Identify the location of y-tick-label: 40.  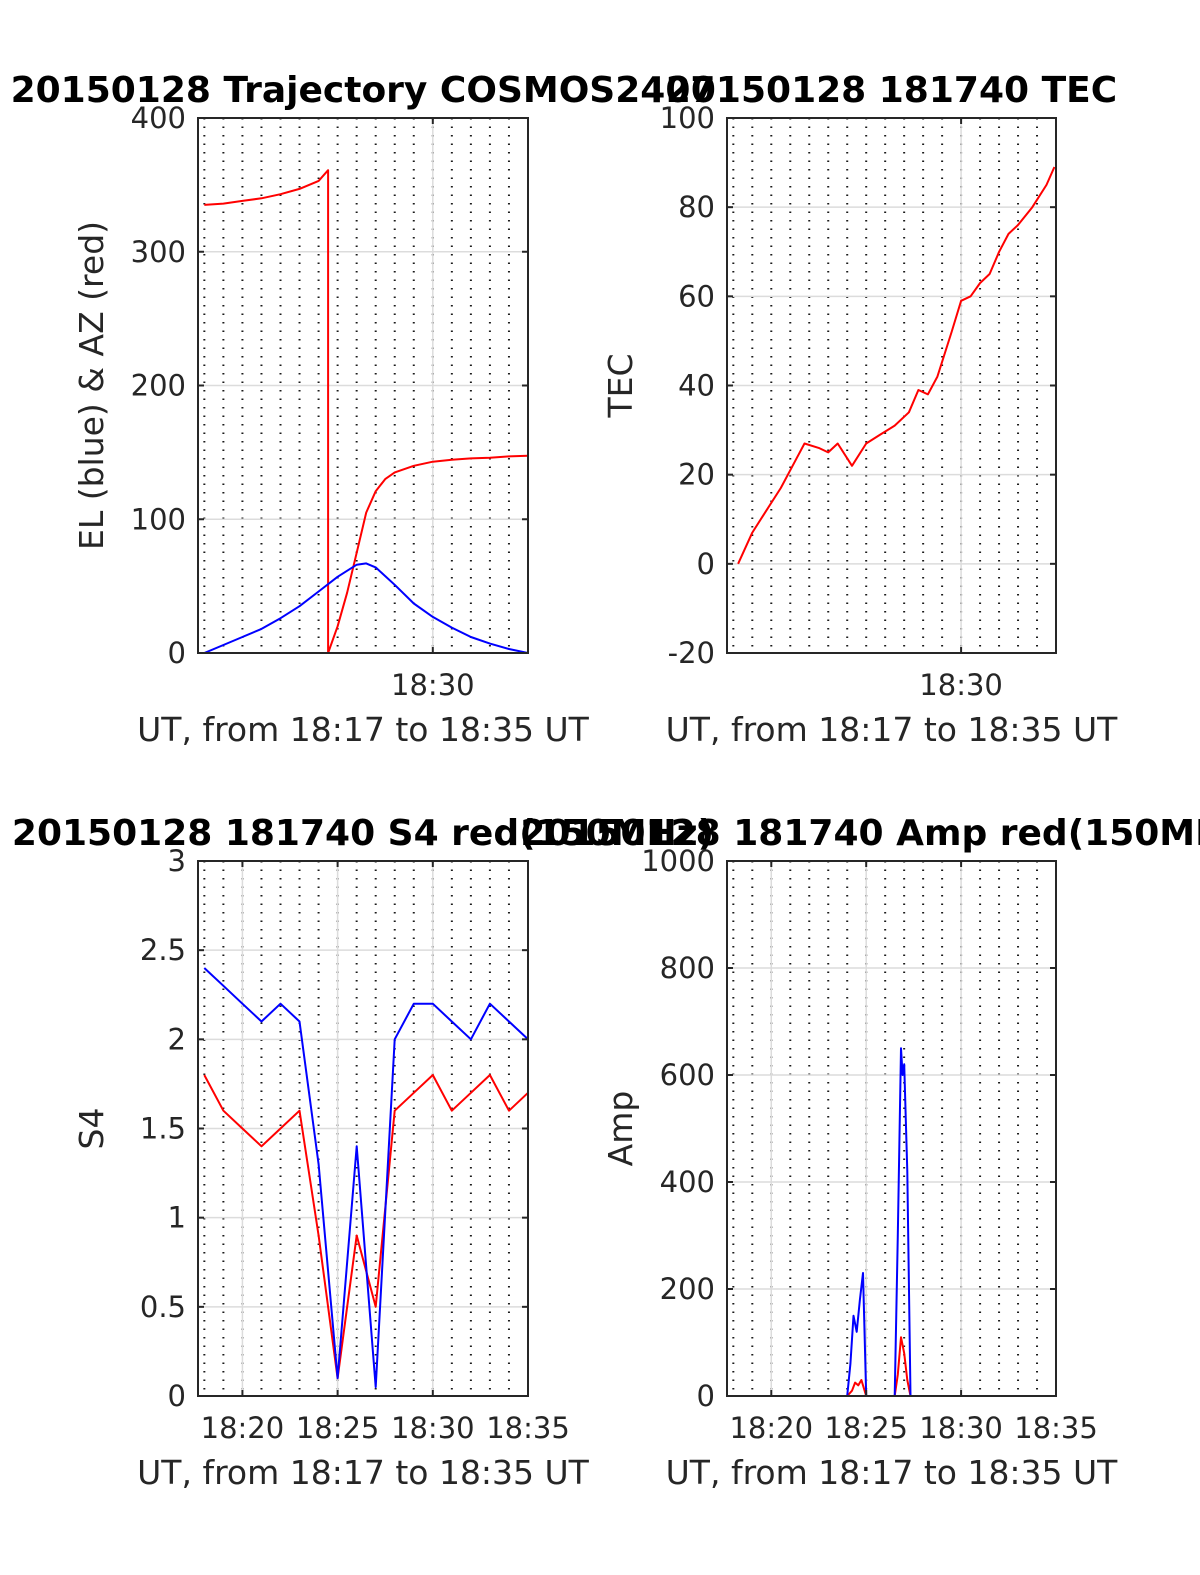
(696, 386).